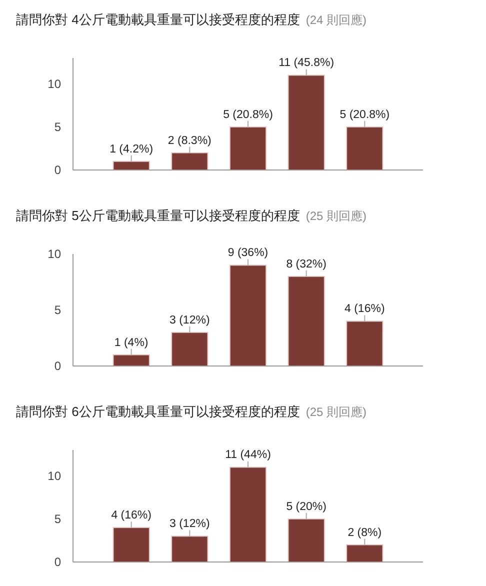 Image resolution: width=486 pixels, height=586 pixels. Describe the element at coordinates (248, 253) in the screenshot. I see `data-label: 9 (36%)` at that location.